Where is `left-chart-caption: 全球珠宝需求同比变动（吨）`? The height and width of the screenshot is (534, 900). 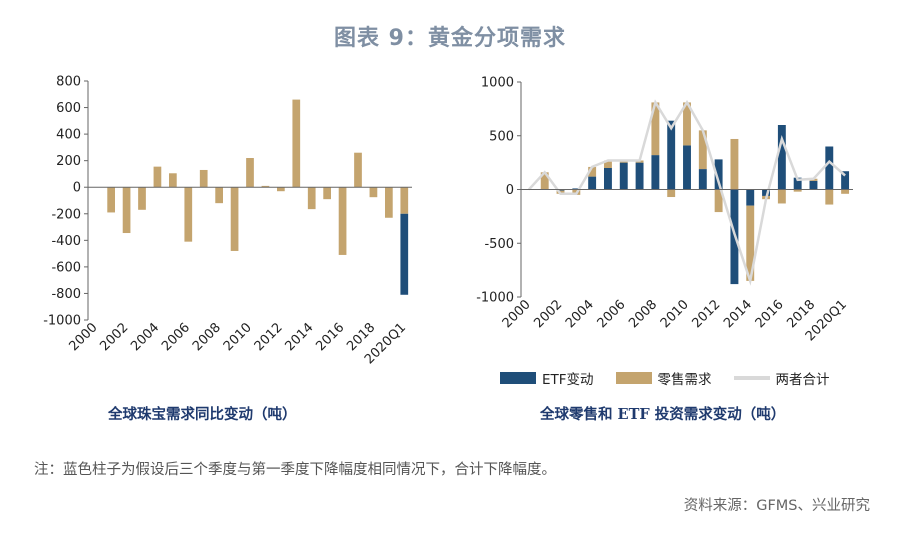 left-chart-caption: 全球珠宝需求同比变动（吨） is located at coordinates (202, 414).